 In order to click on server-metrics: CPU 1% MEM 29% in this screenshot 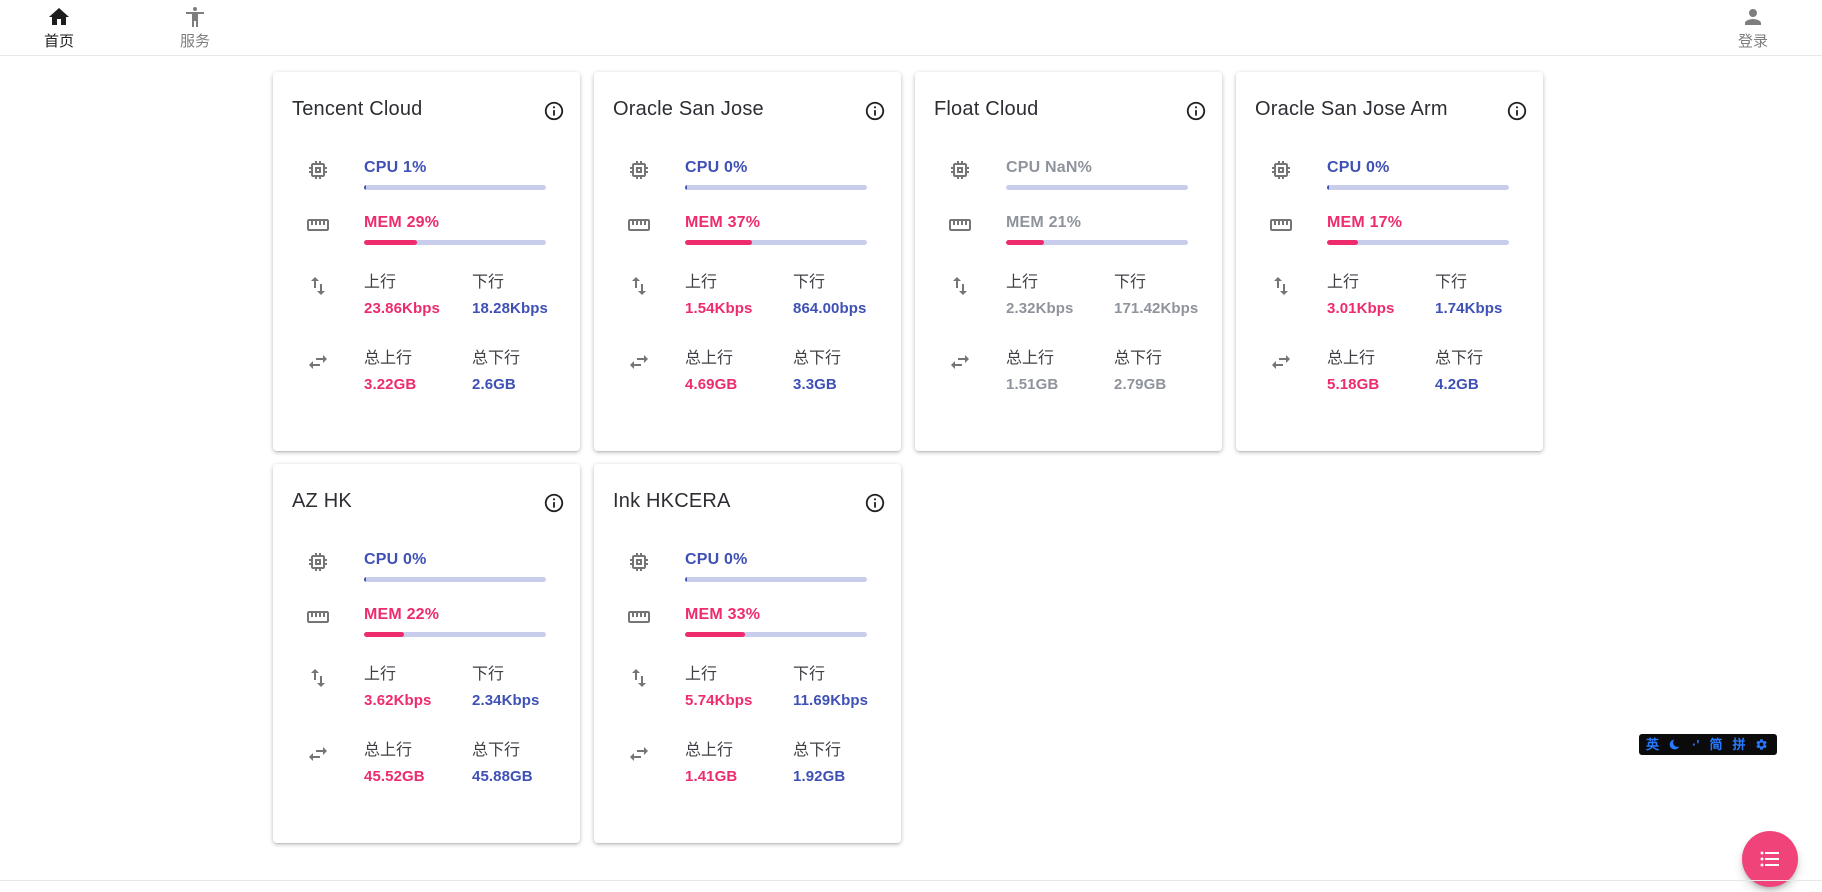, I will do `click(426, 257)`.